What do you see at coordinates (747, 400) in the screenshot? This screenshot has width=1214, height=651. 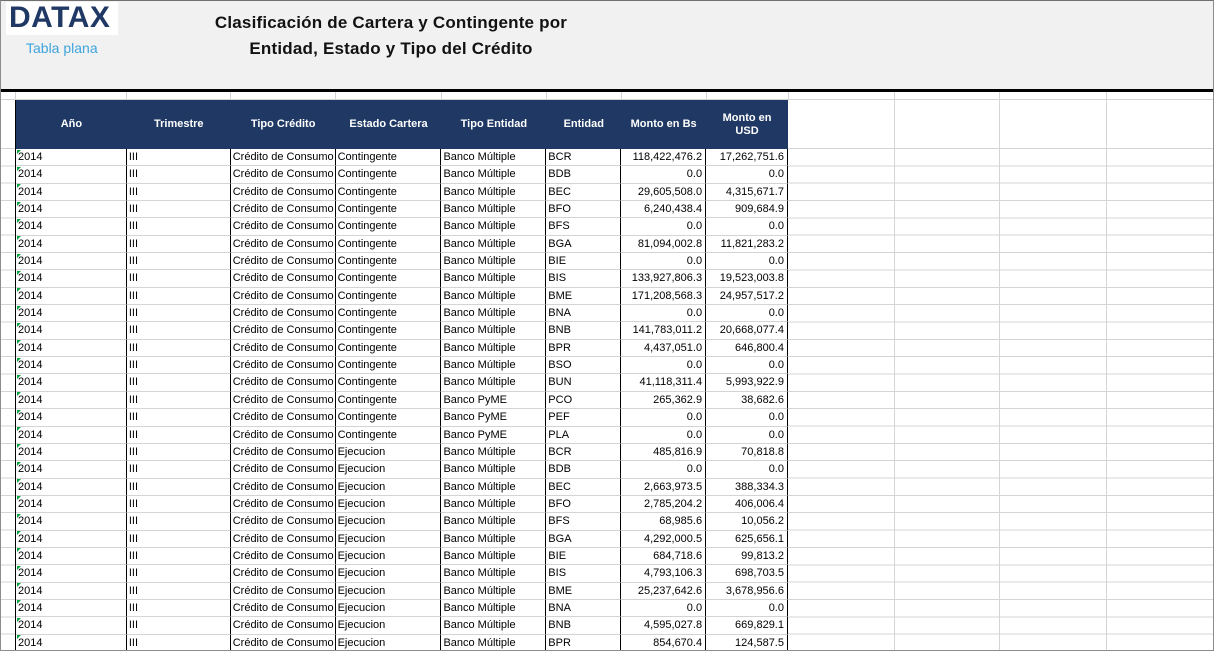 I see `cell-monto-usd: 38,682.6` at bounding box center [747, 400].